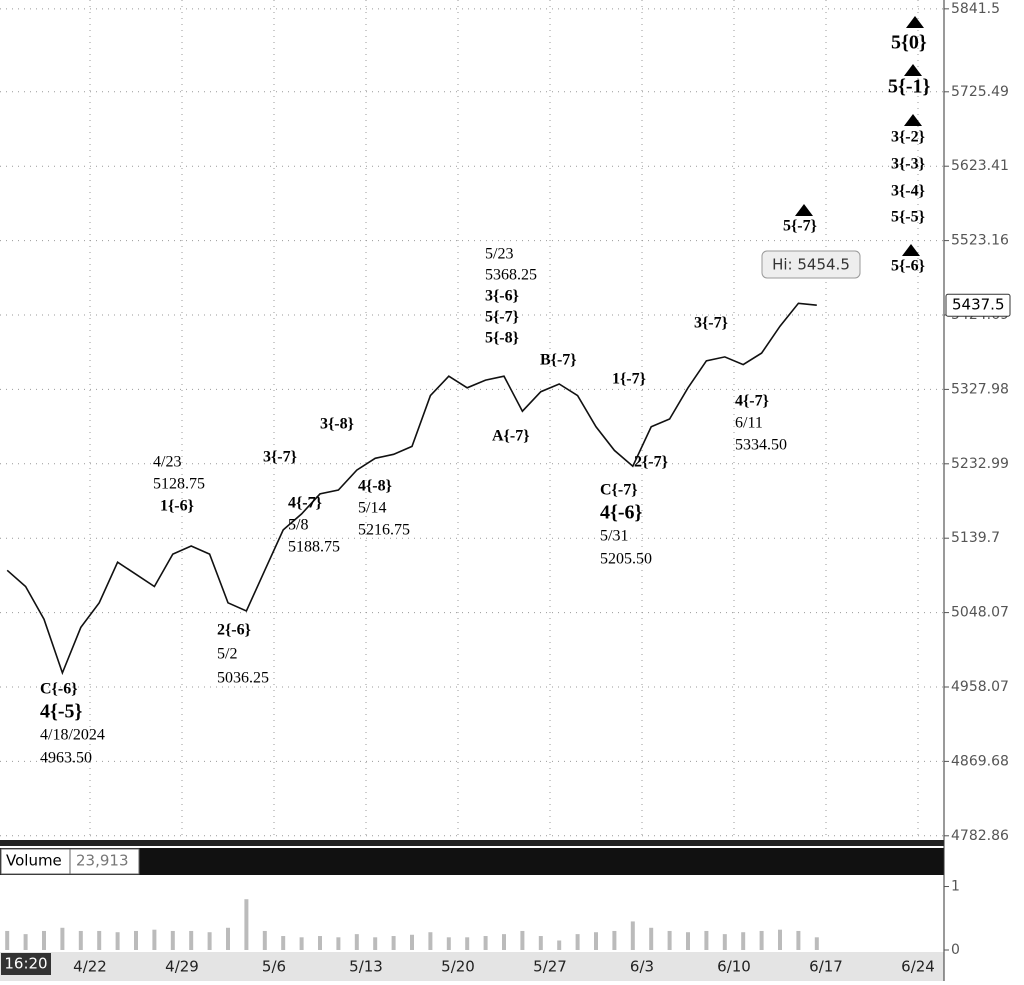  Describe the element at coordinates (337, 424) in the screenshot. I see `wave-label: 3{-8}` at that location.